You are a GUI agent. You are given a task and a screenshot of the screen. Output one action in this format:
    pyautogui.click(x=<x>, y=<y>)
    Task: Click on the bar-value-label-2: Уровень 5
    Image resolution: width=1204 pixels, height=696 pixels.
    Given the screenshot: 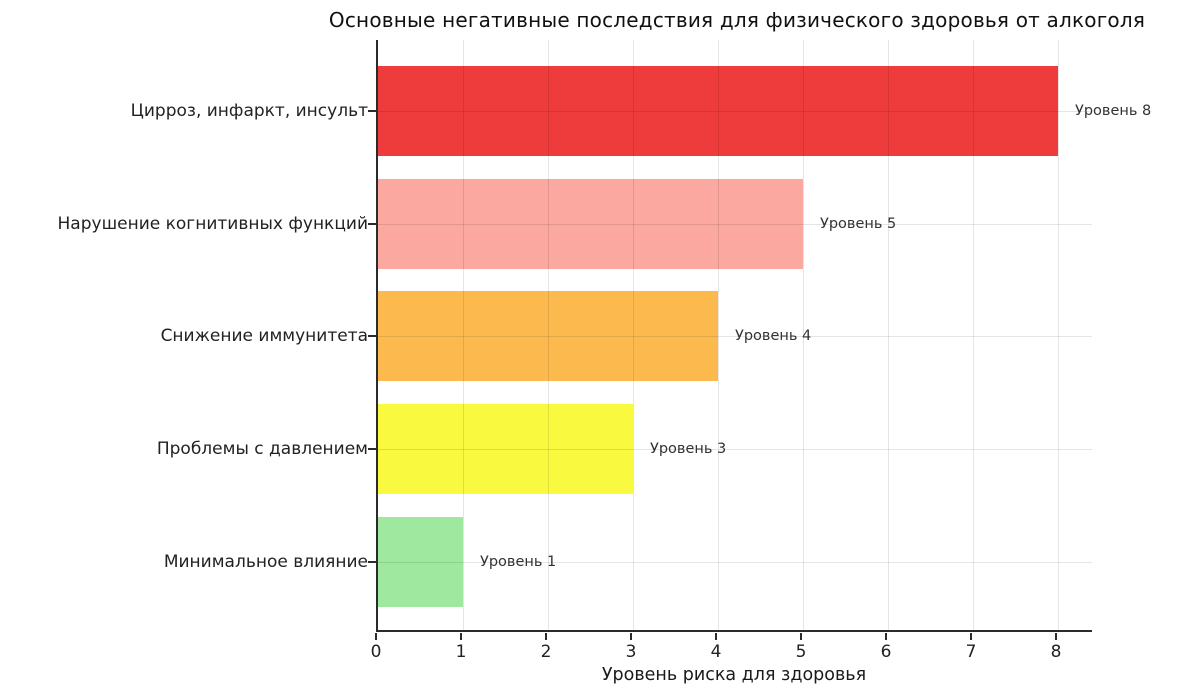 What is the action you would take?
    pyautogui.click(x=858, y=224)
    